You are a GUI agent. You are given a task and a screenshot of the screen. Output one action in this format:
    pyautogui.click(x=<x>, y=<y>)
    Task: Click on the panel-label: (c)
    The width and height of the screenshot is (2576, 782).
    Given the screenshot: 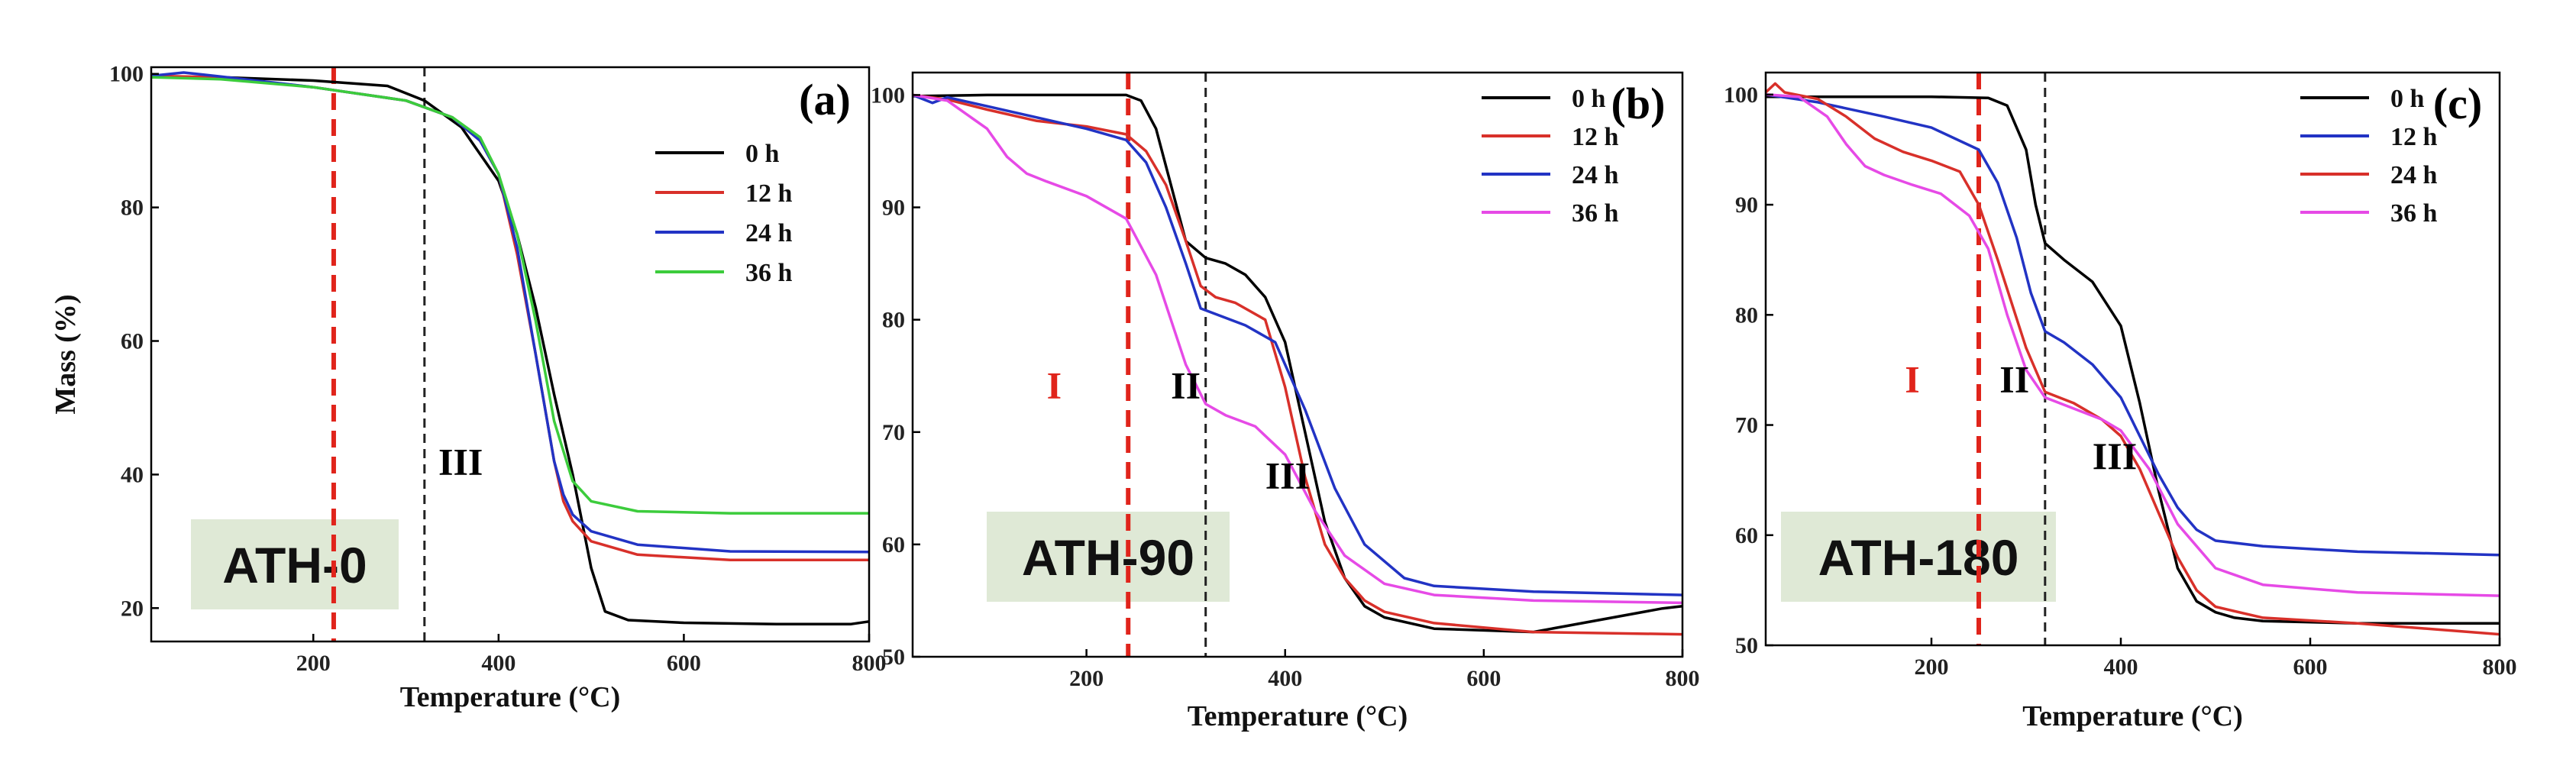 What is the action you would take?
    pyautogui.click(x=2457, y=103)
    